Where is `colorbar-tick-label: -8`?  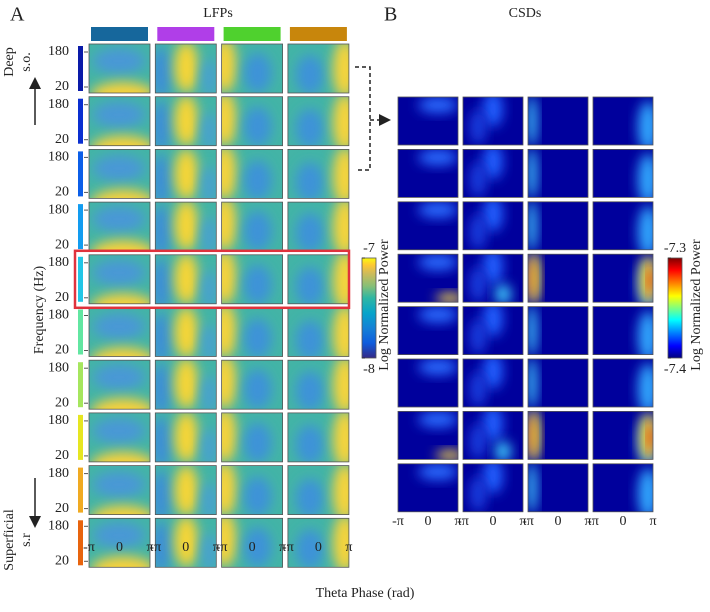 colorbar-tick-label: -8 is located at coordinates (369, 369).